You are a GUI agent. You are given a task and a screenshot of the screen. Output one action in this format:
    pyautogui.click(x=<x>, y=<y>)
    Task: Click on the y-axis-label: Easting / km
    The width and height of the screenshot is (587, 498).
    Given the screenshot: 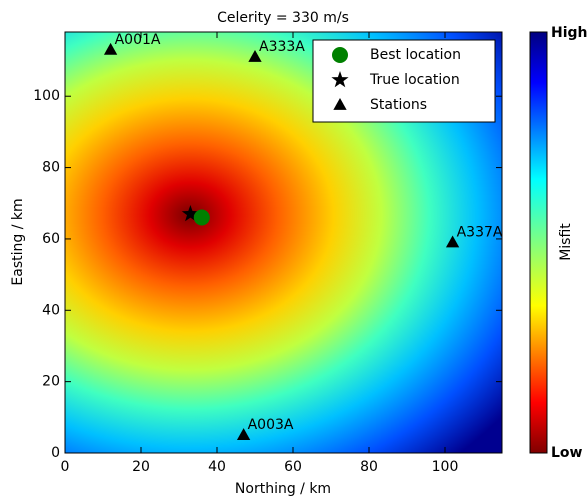 What is the action you would take?
    pyautogui.click(x=18, y=241)
    